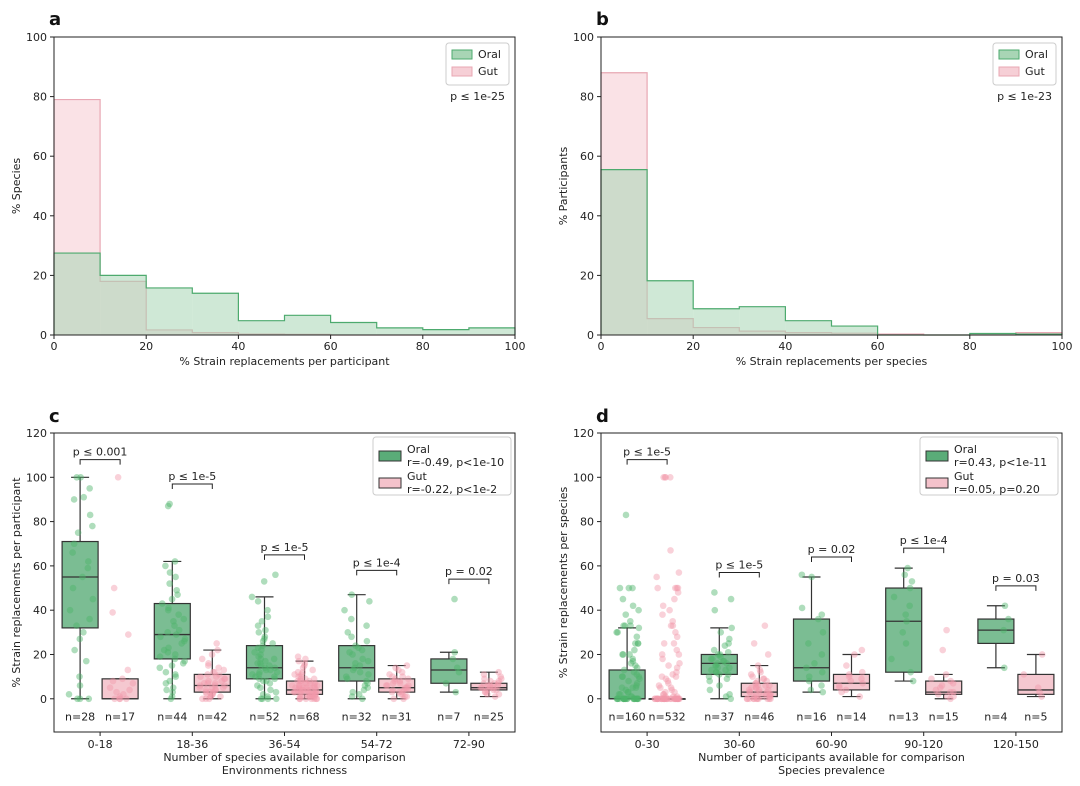 This screenshot has height=786, width=1080. I want to click on y-tick-label: 40, so click(40, 216).